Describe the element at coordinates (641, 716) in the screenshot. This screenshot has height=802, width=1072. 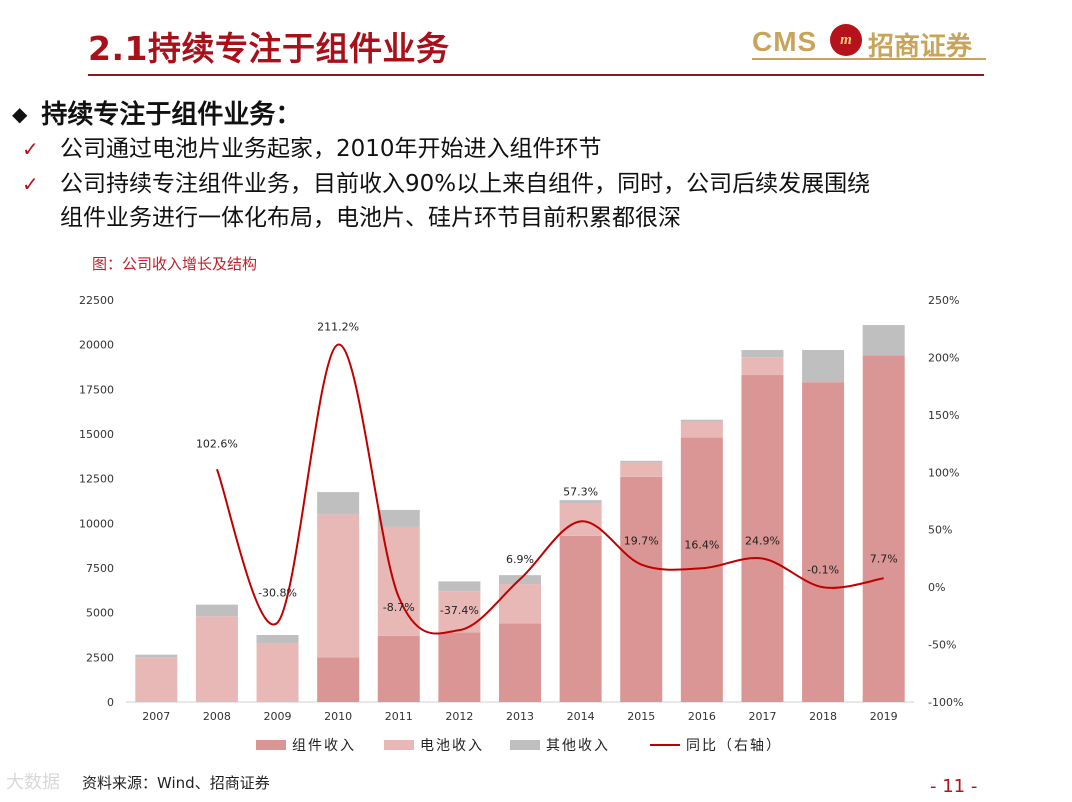
I see `x-tick-label: 2015` at that location.